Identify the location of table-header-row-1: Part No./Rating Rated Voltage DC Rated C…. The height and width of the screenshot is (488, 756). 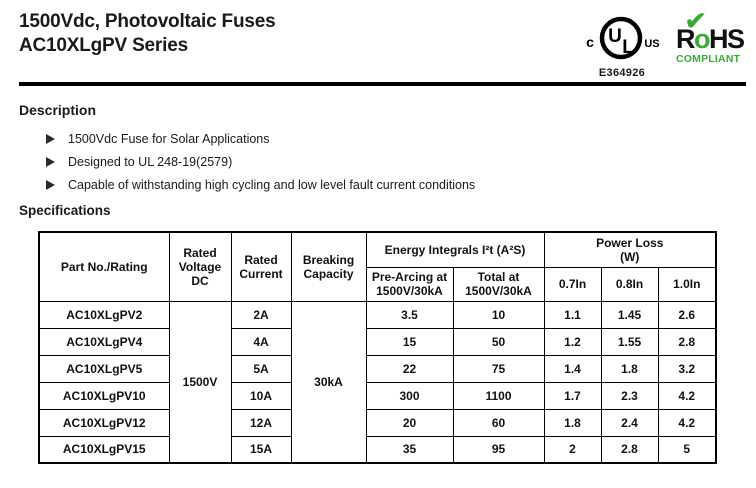
(377, 266).